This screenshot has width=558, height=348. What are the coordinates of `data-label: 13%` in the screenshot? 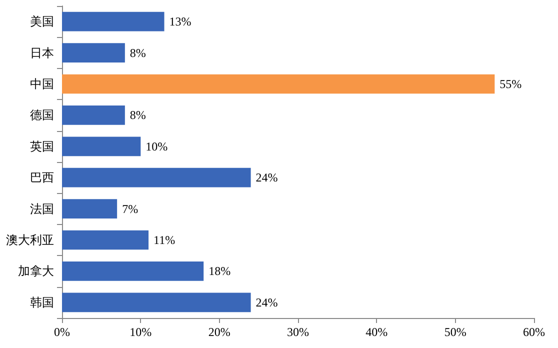 It's located at (180, 21).